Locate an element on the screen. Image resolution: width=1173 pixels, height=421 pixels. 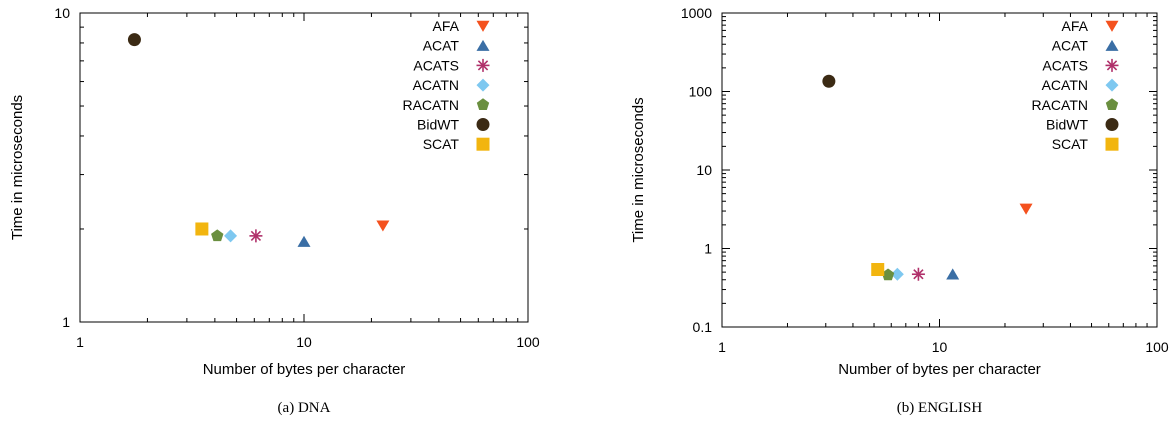
caption: (a) DNA is located at coordinates (304, 408).